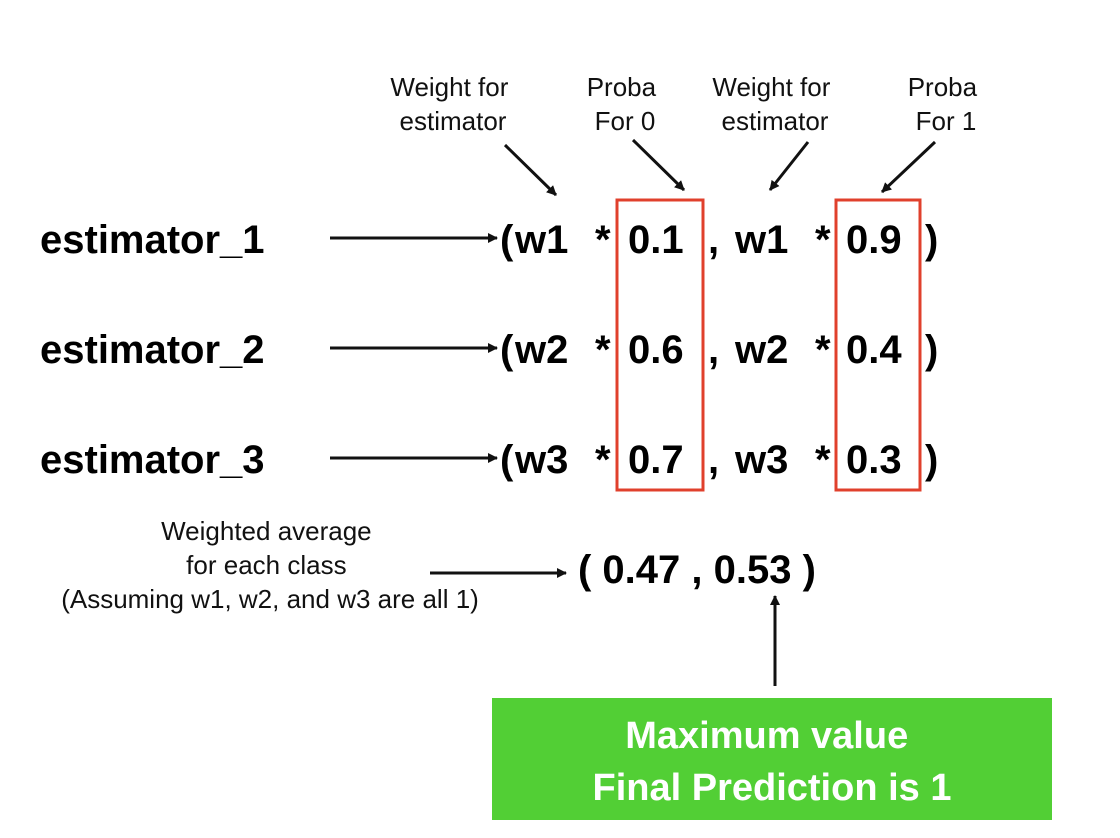 The height and width of the screenshot is (838, 1120). Describe the element at coordinates (489, 460) in the screenshot. I see `estimator-row: estimator_3 ( w3 * 0.7 , w3 * 0.3 )` at that location.